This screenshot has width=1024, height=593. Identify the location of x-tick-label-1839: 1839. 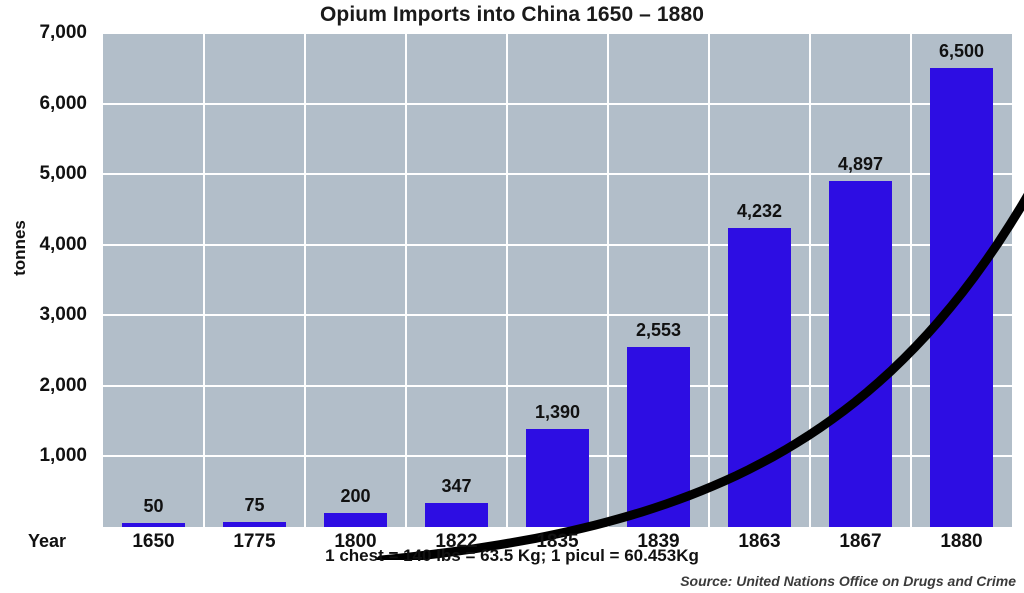
(658, 541).